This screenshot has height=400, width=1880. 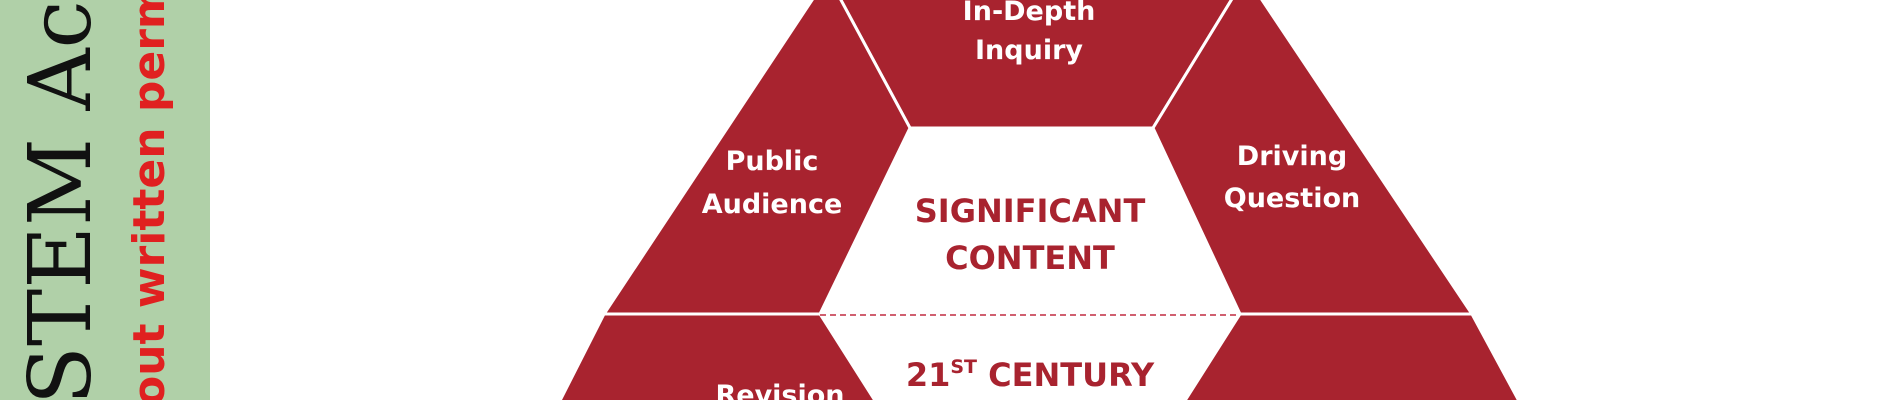 What do you see at coordinates (1030, 258) in the screenshot?
I see `core-label-line-2: CONTENT` at bounding box center [1030, 258].